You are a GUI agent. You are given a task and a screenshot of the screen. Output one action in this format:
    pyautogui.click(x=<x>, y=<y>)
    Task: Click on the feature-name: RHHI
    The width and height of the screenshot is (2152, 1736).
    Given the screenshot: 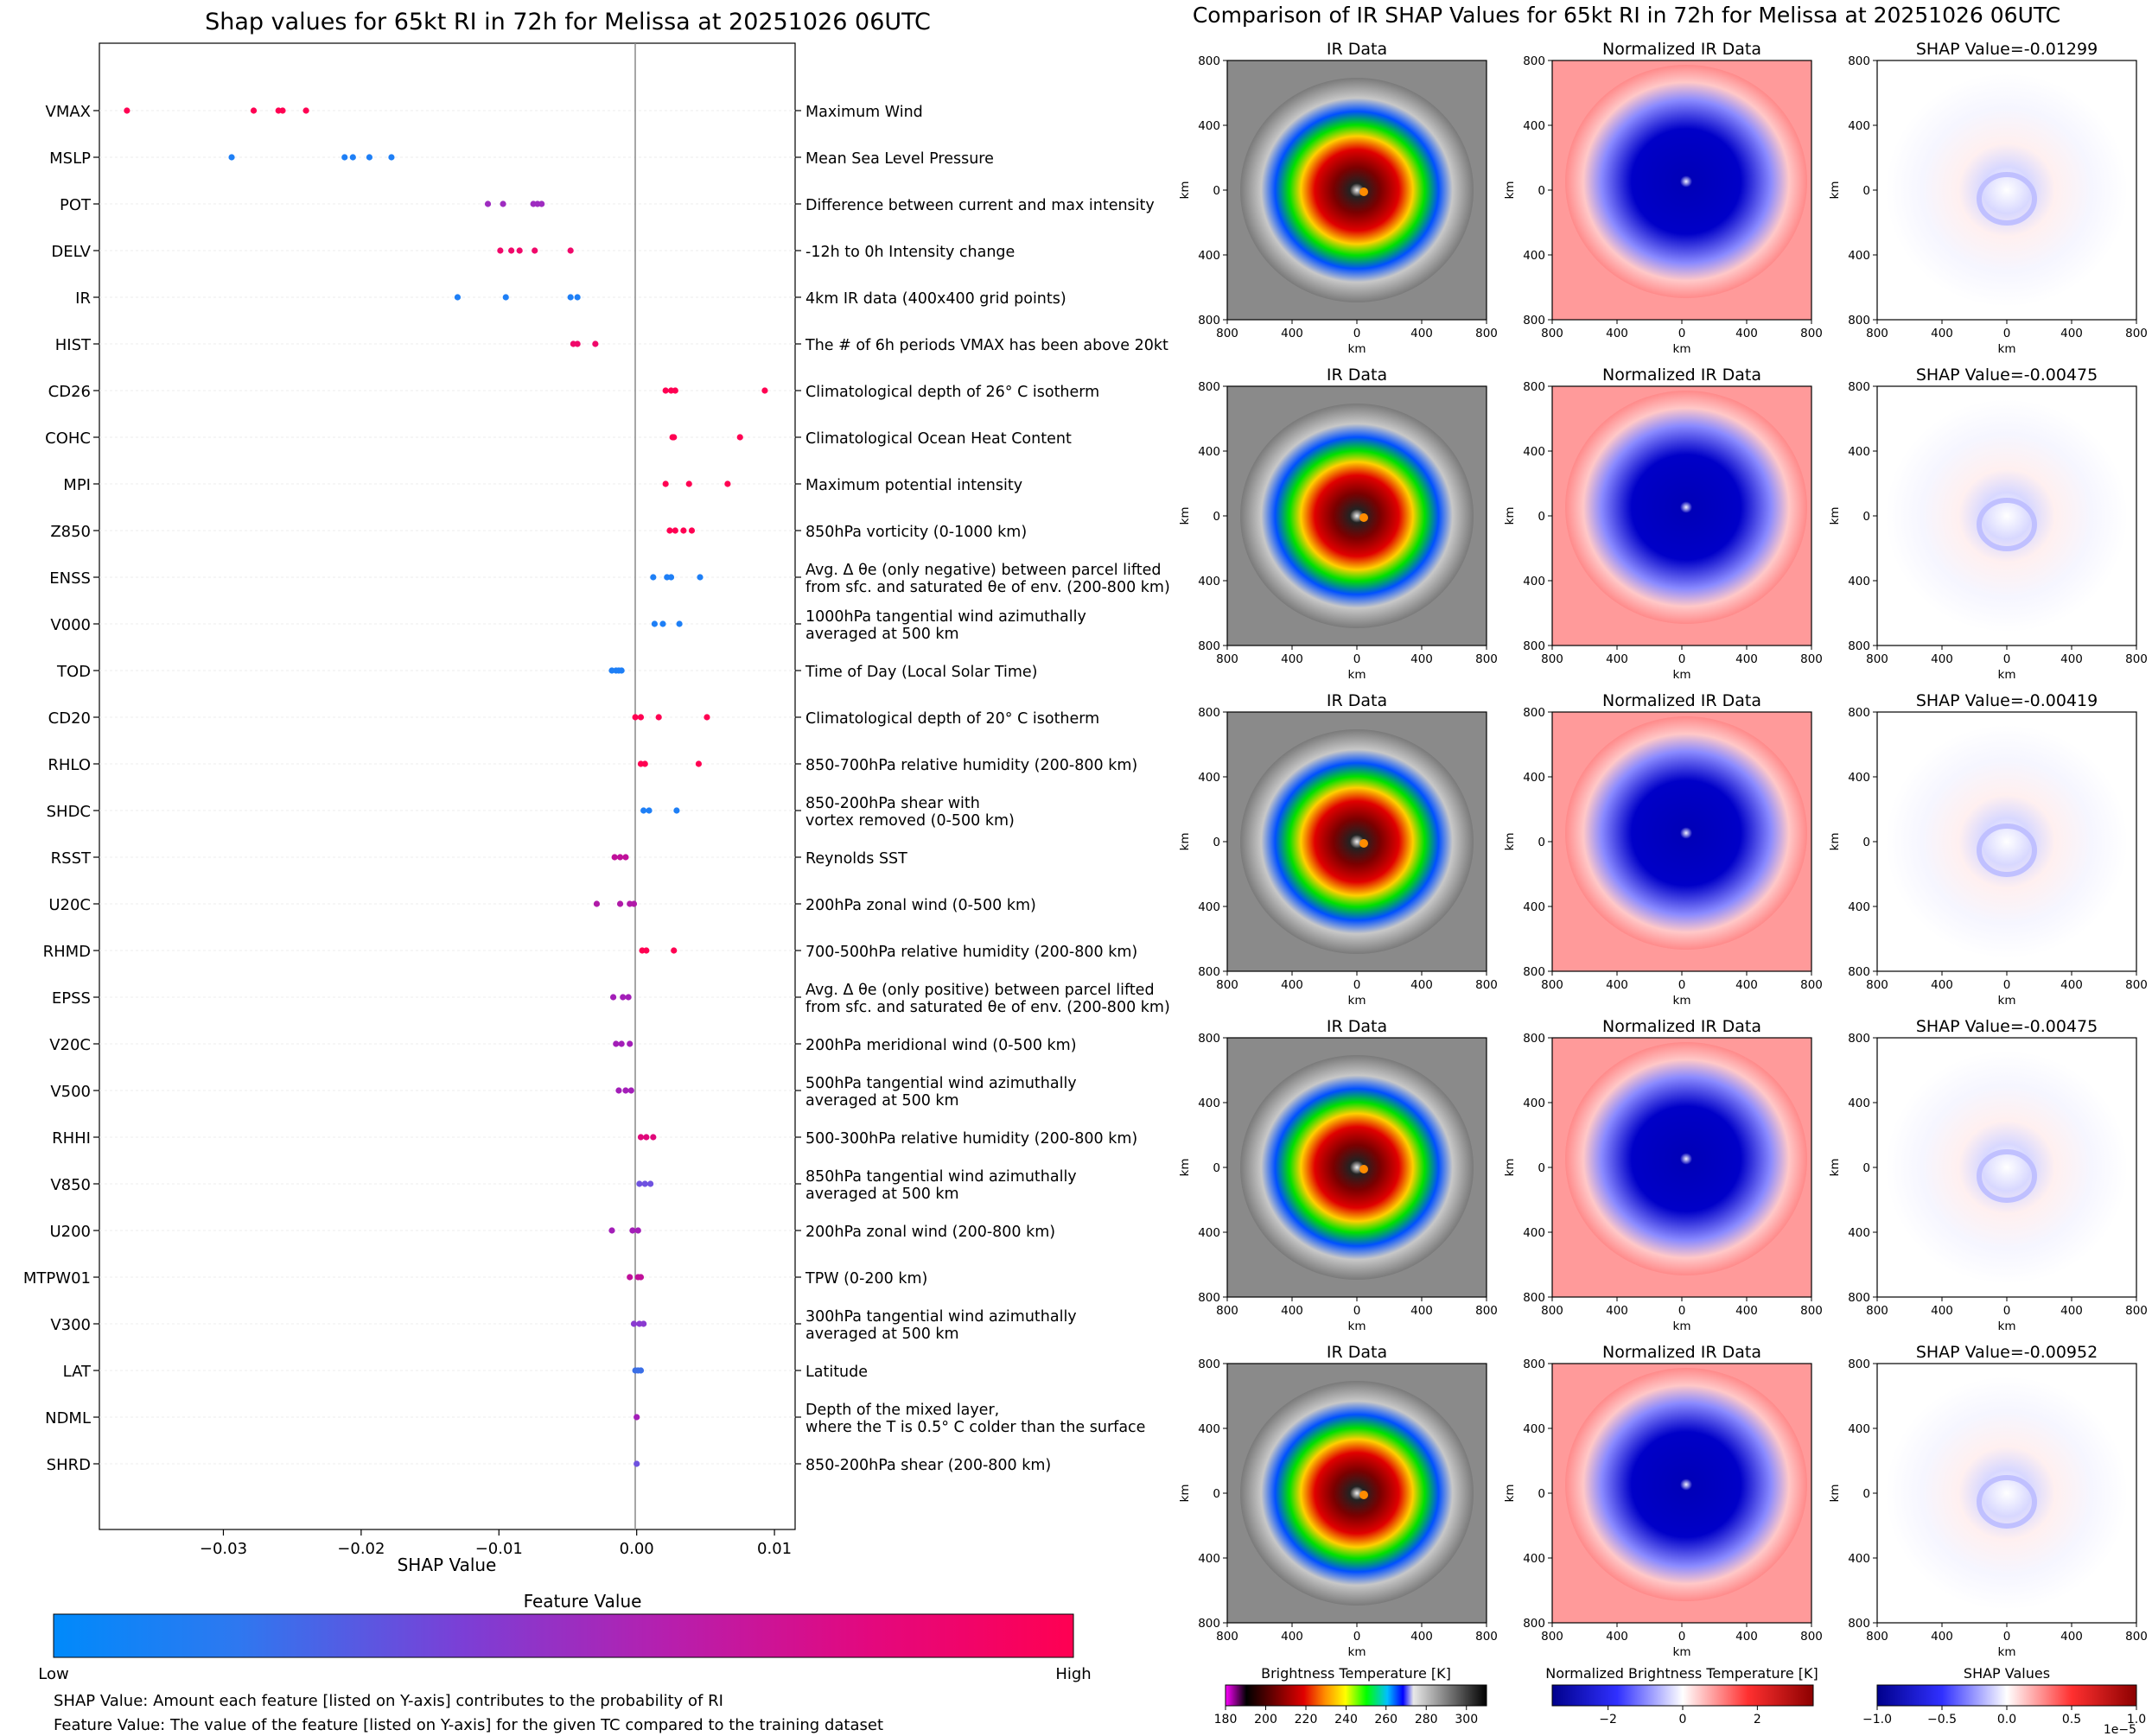 What is the action you would take?
    pyautogui.click(x=71, y=1138)
    